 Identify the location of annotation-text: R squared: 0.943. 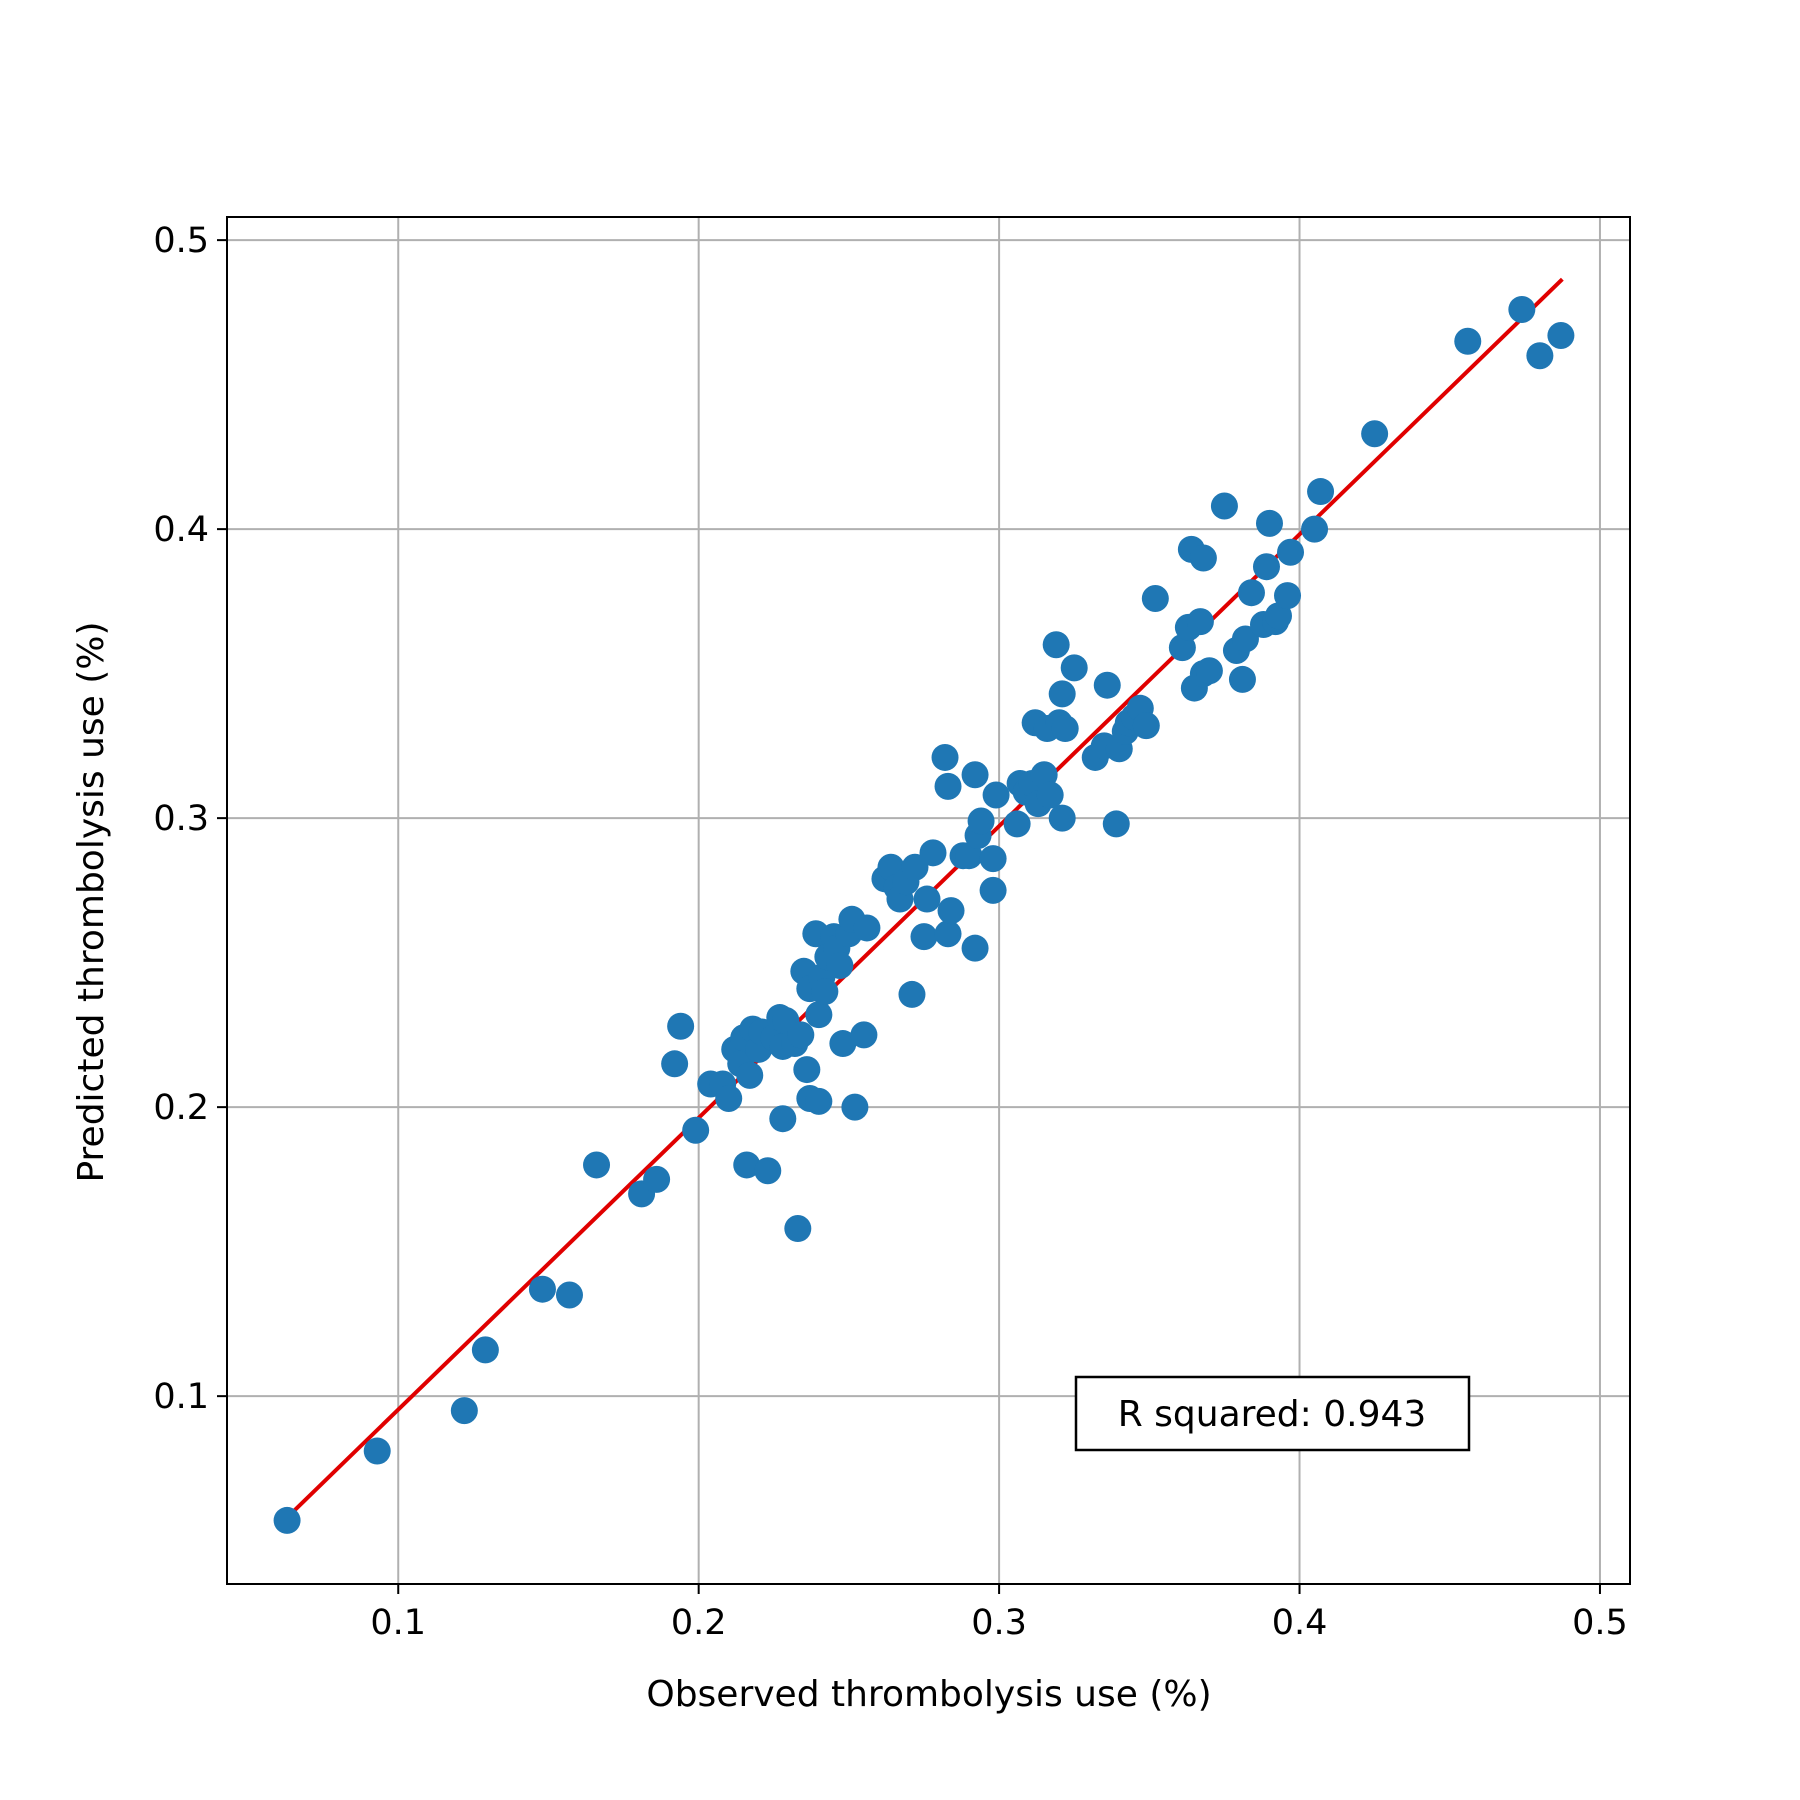
(1272, 1414).